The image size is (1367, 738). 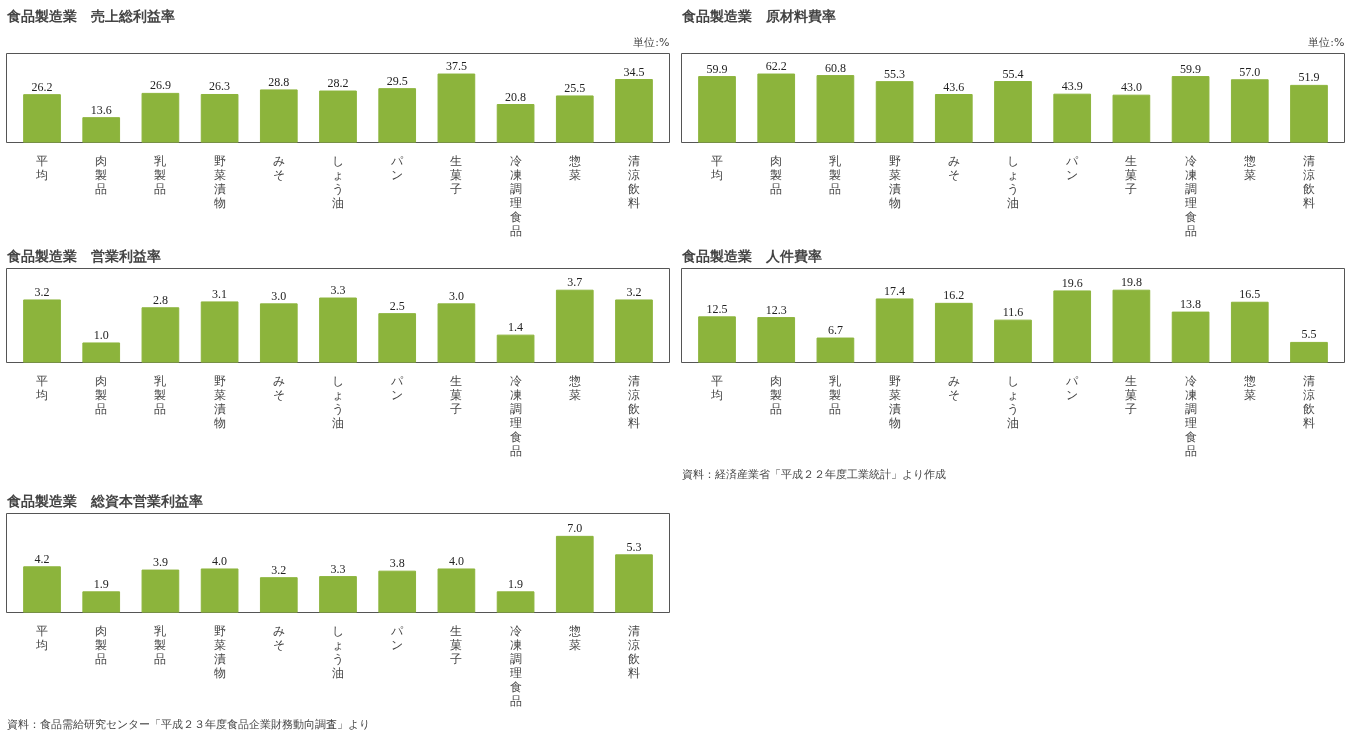 What do you see at coordinates (776, 309) in the screenshot?
I see `data-label: 12.3` at bounding box center [776, 309].